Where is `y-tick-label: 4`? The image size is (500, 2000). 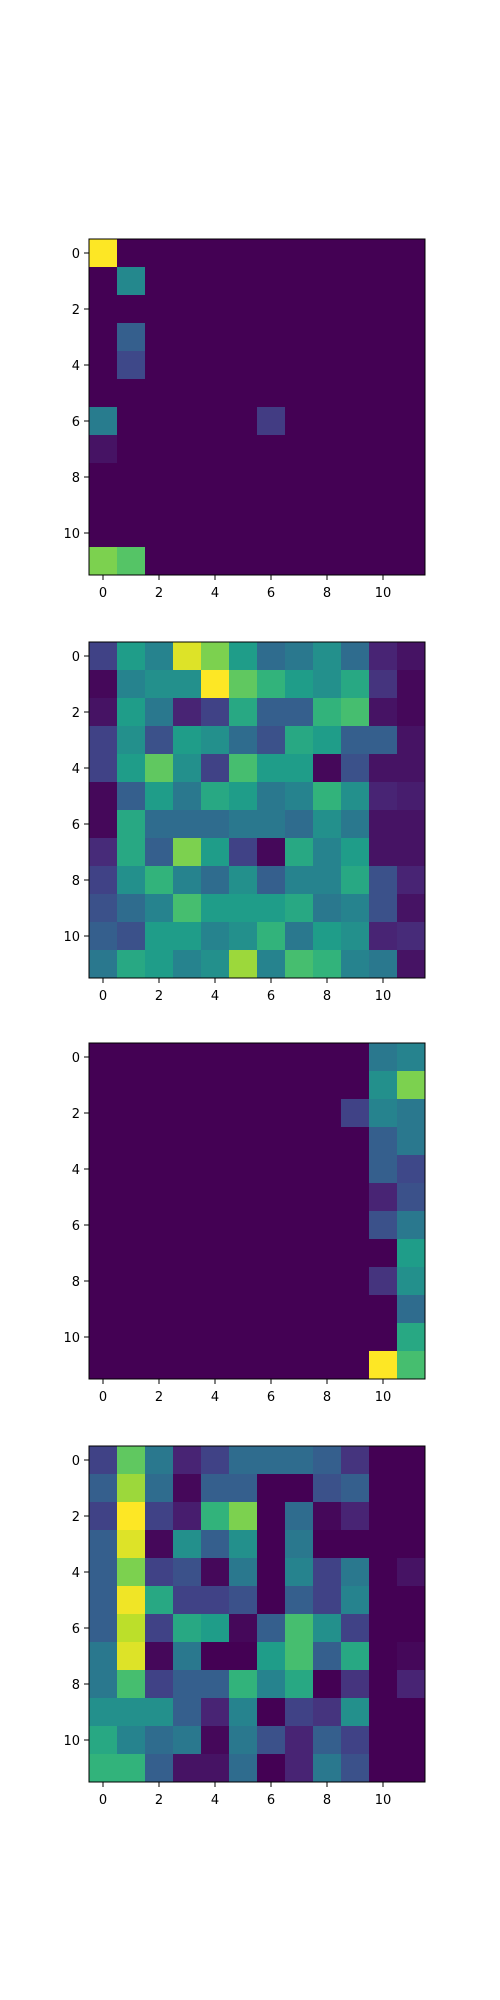 y-tick-label: 4 is located at coordinates (76, 769).